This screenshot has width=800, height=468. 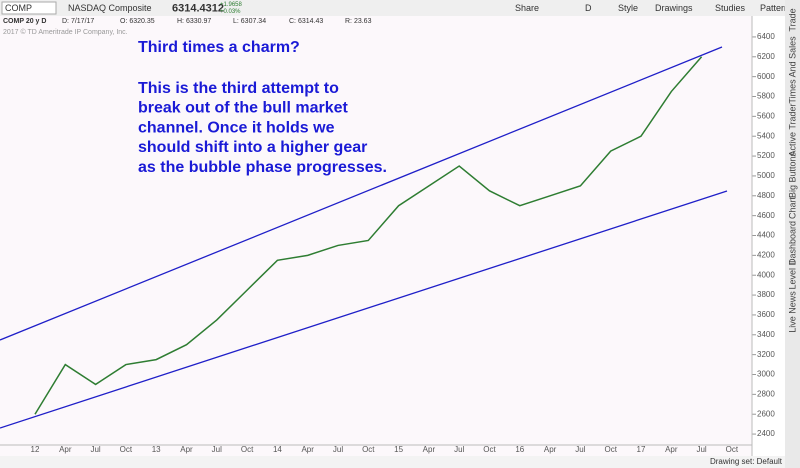 I want to click on y-tick-label: 3000, so click(x=766, y=374).